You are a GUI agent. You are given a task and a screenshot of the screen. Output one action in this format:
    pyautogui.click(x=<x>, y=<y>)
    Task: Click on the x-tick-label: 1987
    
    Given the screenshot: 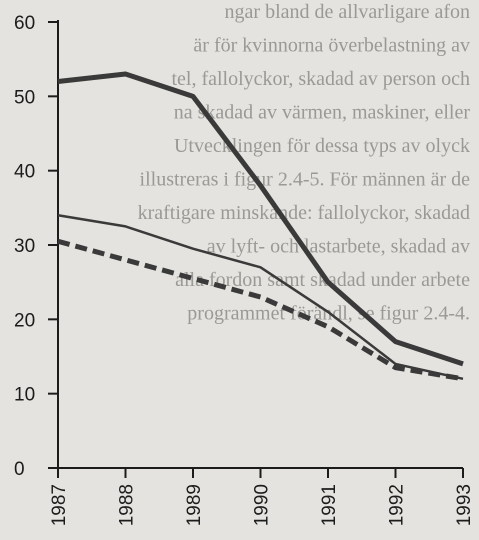 What is the action you would take?
    pyautogui.click(x=59, y=505)
    